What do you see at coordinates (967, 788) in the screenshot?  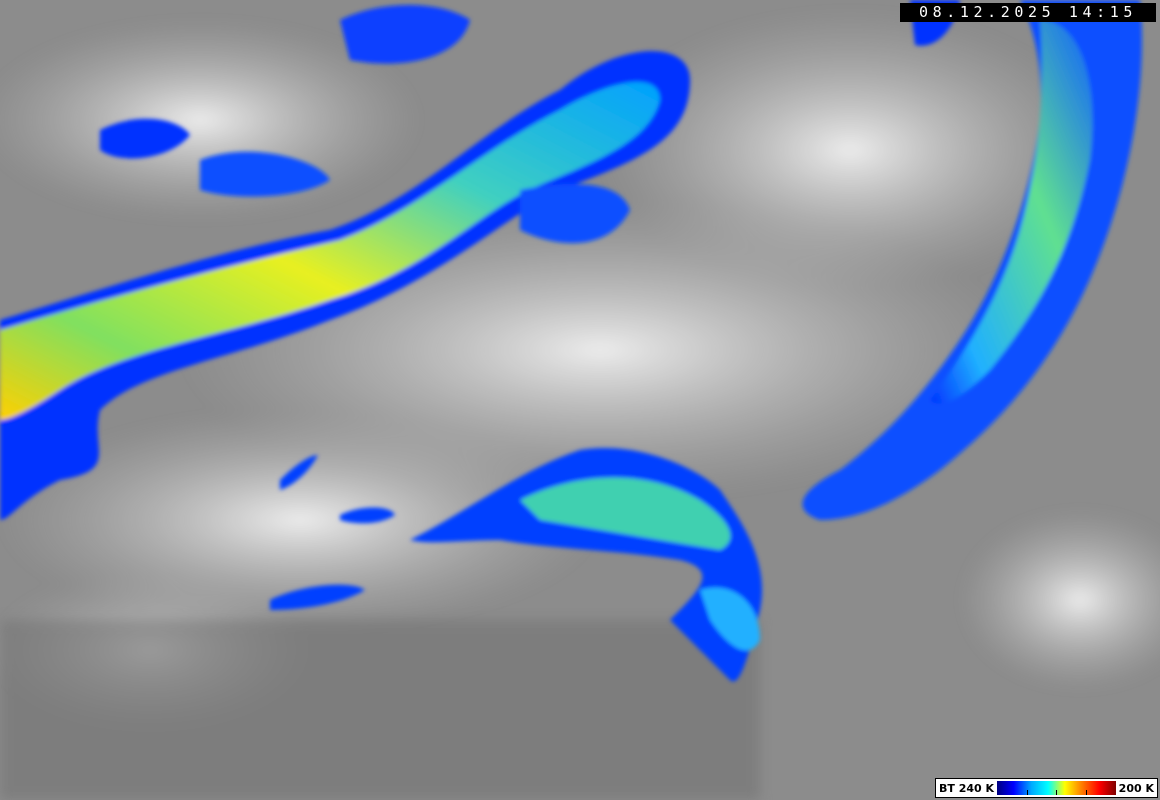 I see `legend-min-label: BT 240 K` at bounding box center [967, 788].